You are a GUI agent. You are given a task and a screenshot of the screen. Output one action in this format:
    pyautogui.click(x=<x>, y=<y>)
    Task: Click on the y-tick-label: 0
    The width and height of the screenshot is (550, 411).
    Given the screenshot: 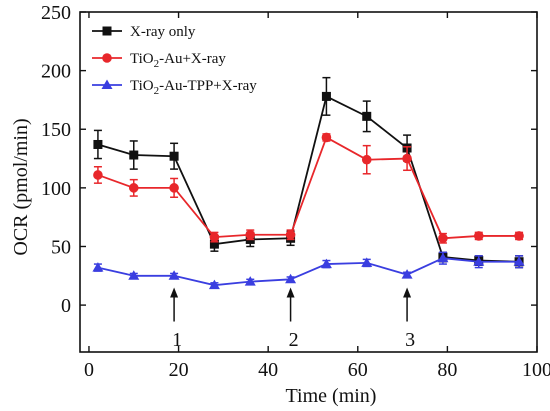 What is the action you would take?
    pyautogui.click(x=66, y=306)
    